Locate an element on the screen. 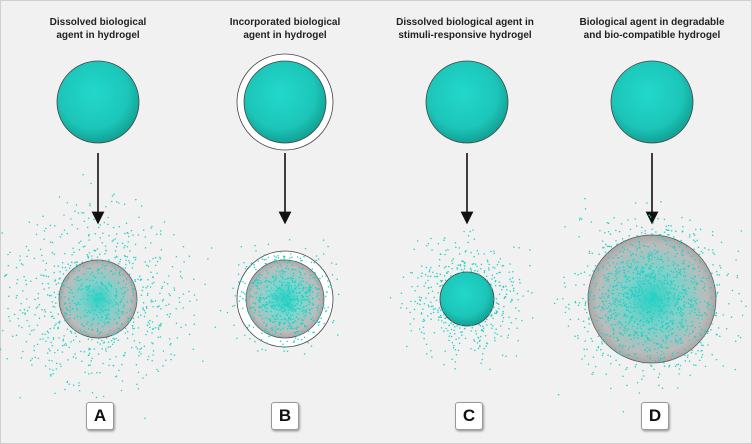 This screenshot has height=444, width=752. panel-d-released-agent-dots is located at coordinates (650, 305).